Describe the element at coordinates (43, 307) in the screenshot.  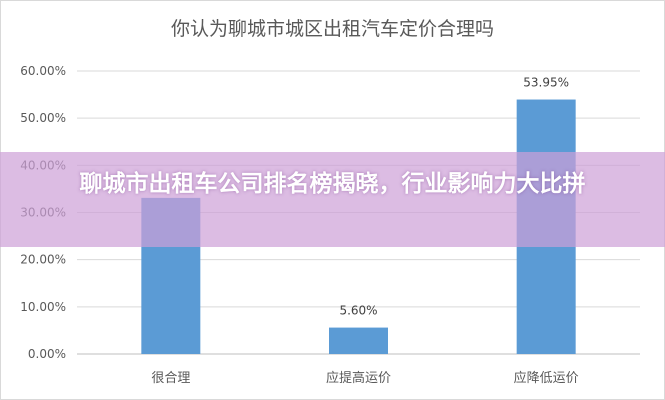
I see `y-tick-label: 10.00%` at that location.